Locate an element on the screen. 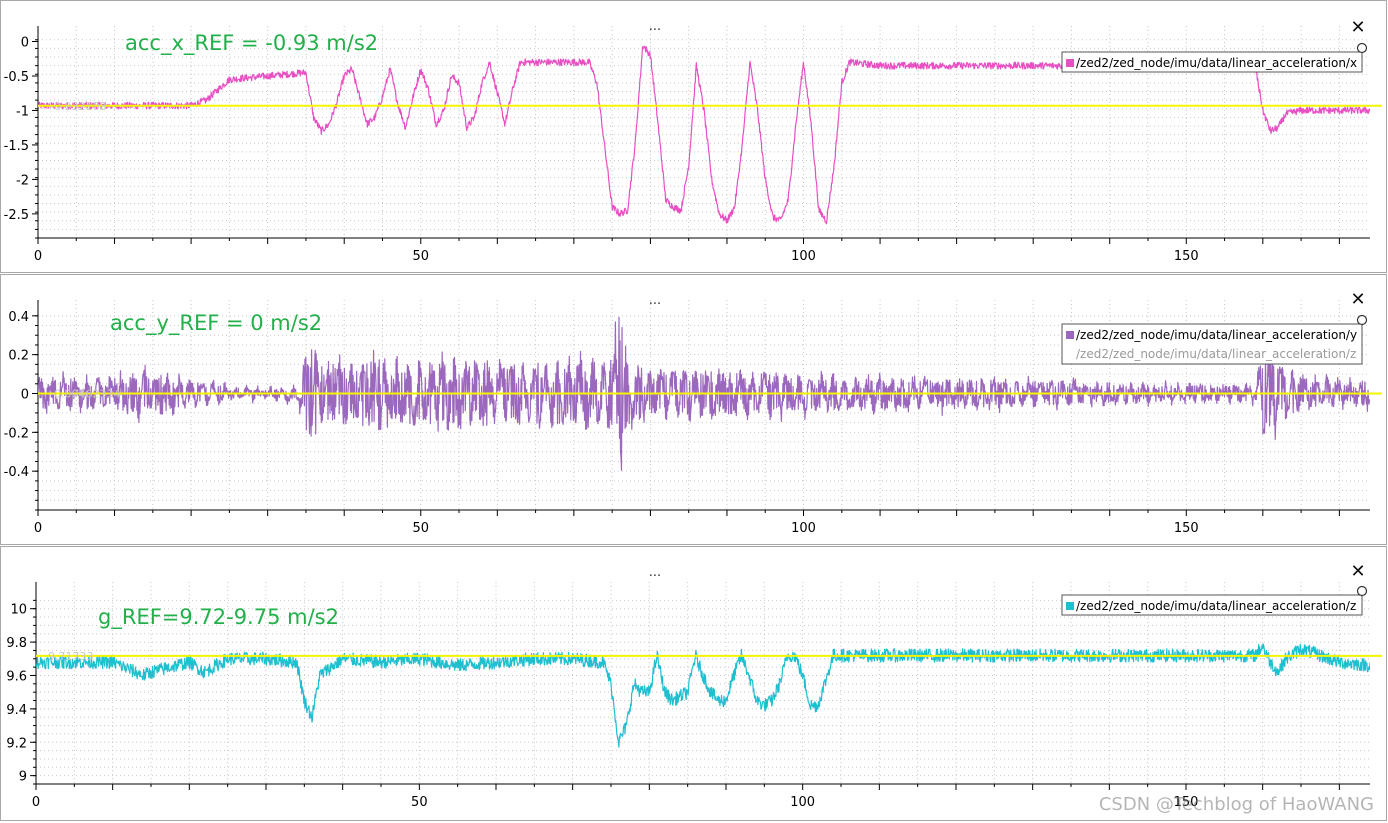 The width and height of the screenshot is (1388, 823). y-tick-label: -0.2 is located at coordinates (16, 433).